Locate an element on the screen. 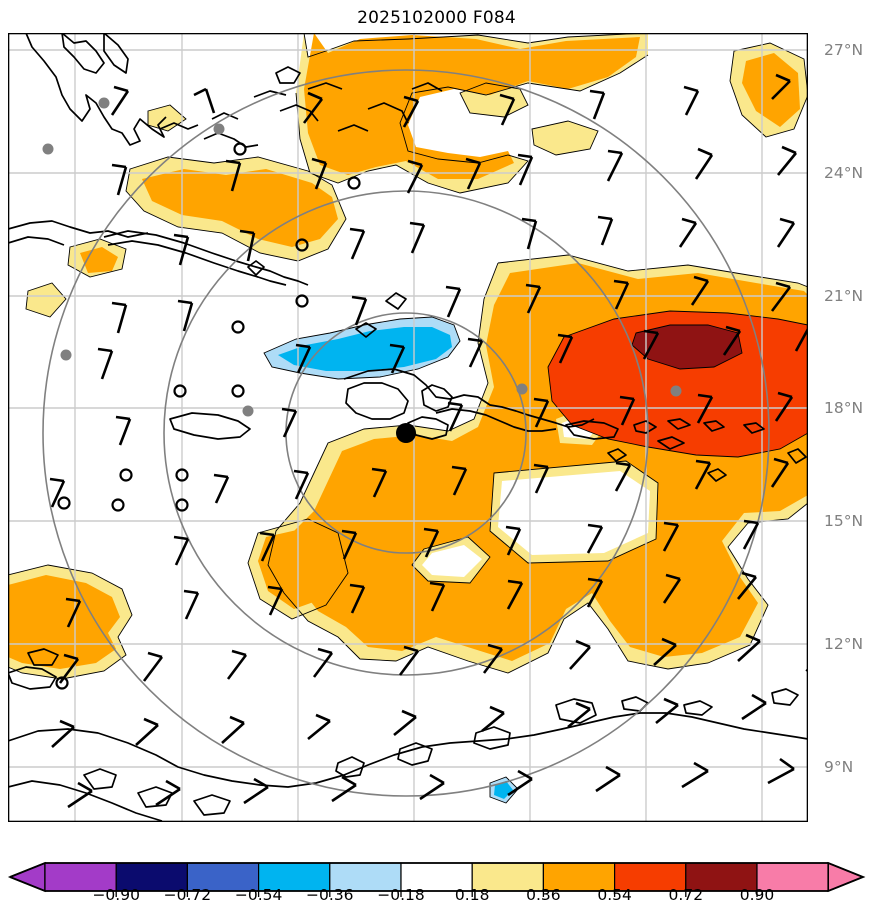 The width and height of the screenshot is (873, 924). storm-center-marker is located at coordinates (406, 433).